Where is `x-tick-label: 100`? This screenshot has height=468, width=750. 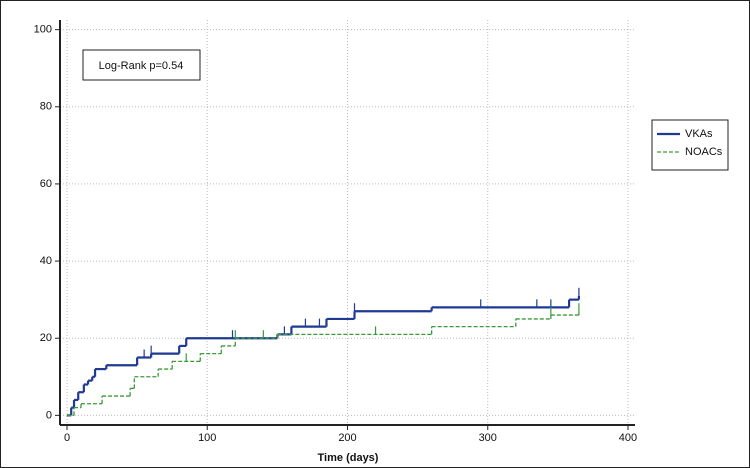 x-tick-label: 100 is located at coordinates (207, 438).